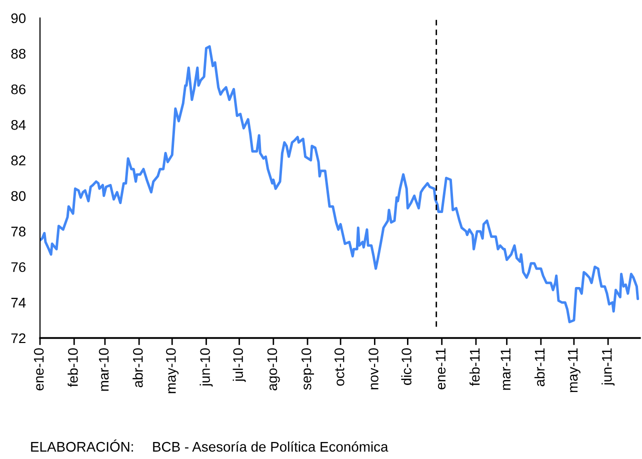 The height and width of the screenshot is (459, 642). Describe the element at coordinates (441, 369) in the screenshot. I see `x-tick-label: ene-11` at that location.